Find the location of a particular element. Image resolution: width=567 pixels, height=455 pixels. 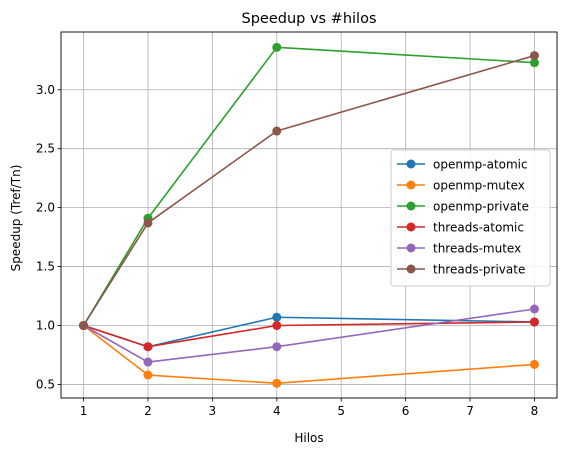

legend-item: threads-mutex is located at coordinates (459, 249).